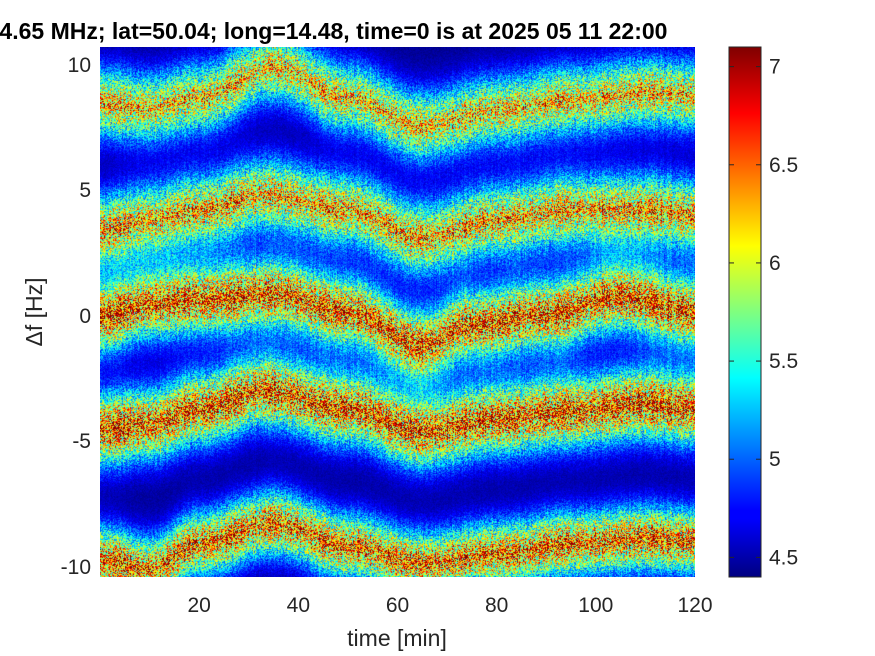 The height and width of the screenshot is (656, 875). I want to click on colorbar, so click(745, 312).